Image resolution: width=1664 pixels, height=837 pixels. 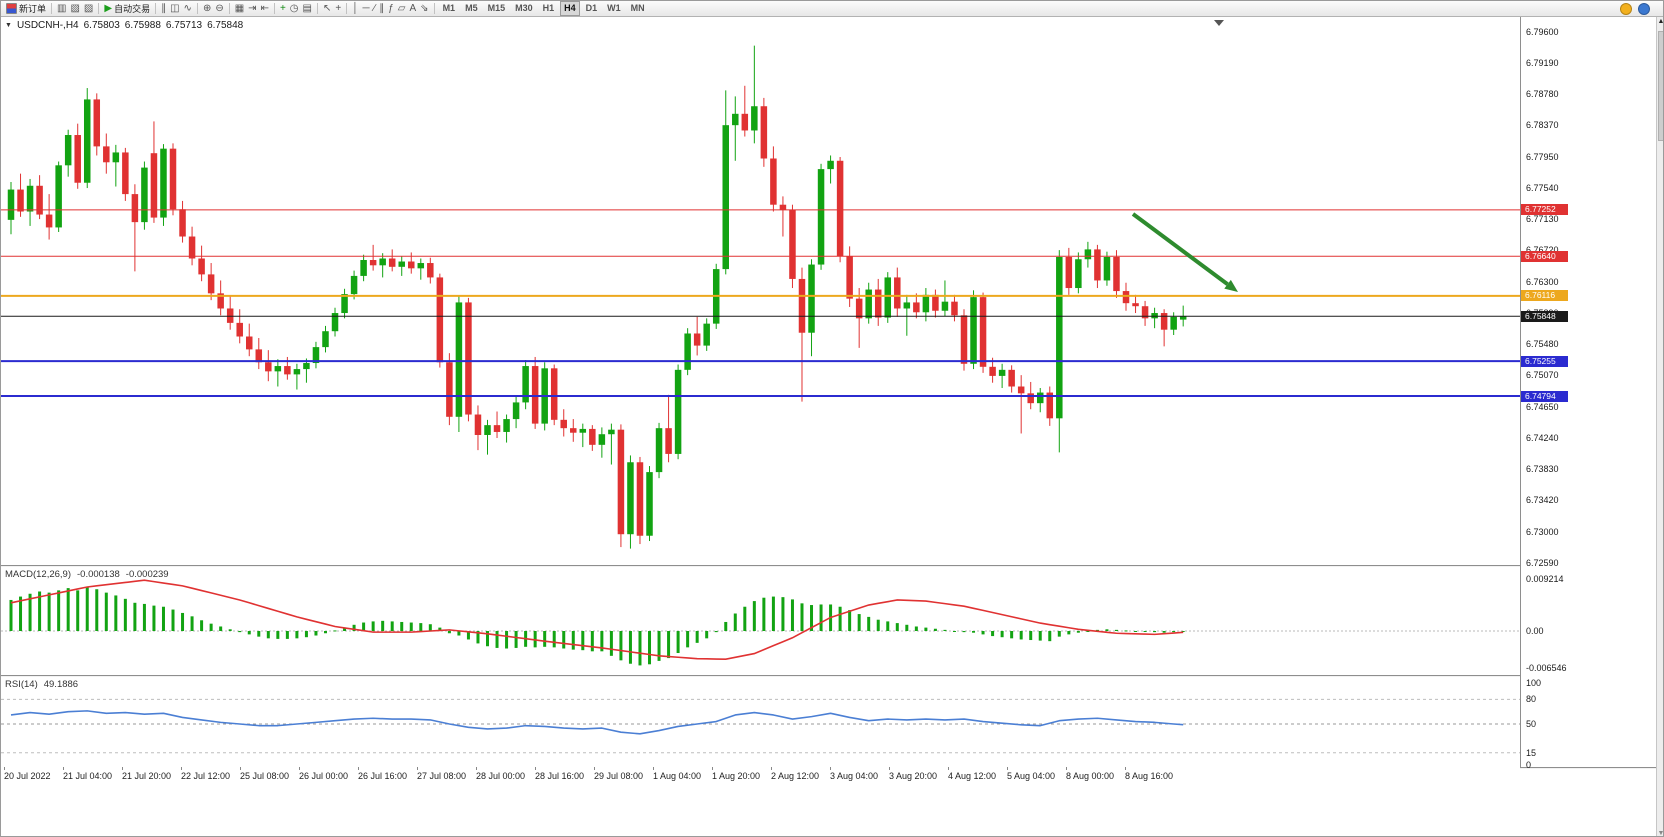 I want to click on scrollbar-thumb, so click(x=1660, y=86).